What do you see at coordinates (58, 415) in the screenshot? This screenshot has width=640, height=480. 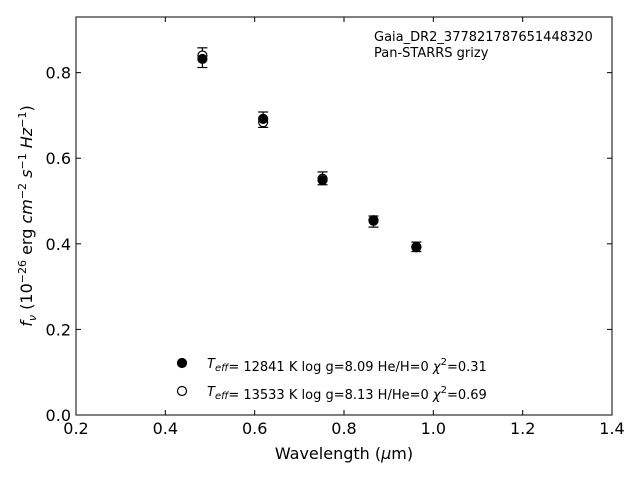 I see `y-tick-label: 0.0` at bounding box center [58, 415].